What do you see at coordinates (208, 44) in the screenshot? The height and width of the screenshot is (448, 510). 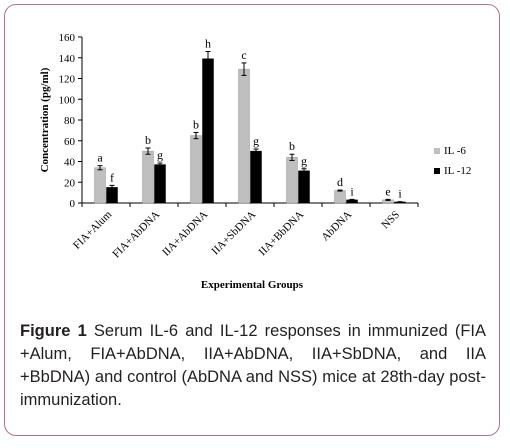 I see `significance-letter: h` at bounding box center [208, 44].